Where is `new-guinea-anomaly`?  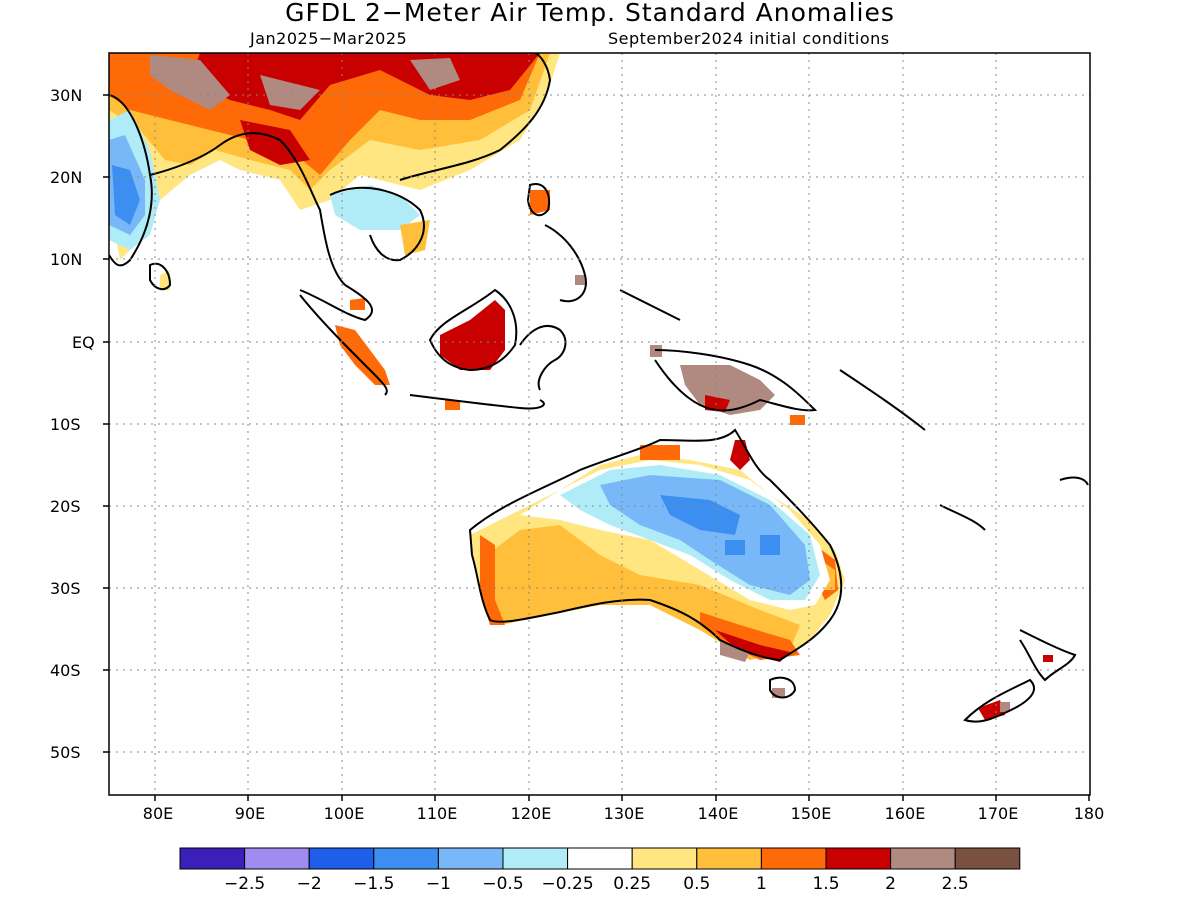
new-guinea-anomaly is located at coordinates (727, 385).